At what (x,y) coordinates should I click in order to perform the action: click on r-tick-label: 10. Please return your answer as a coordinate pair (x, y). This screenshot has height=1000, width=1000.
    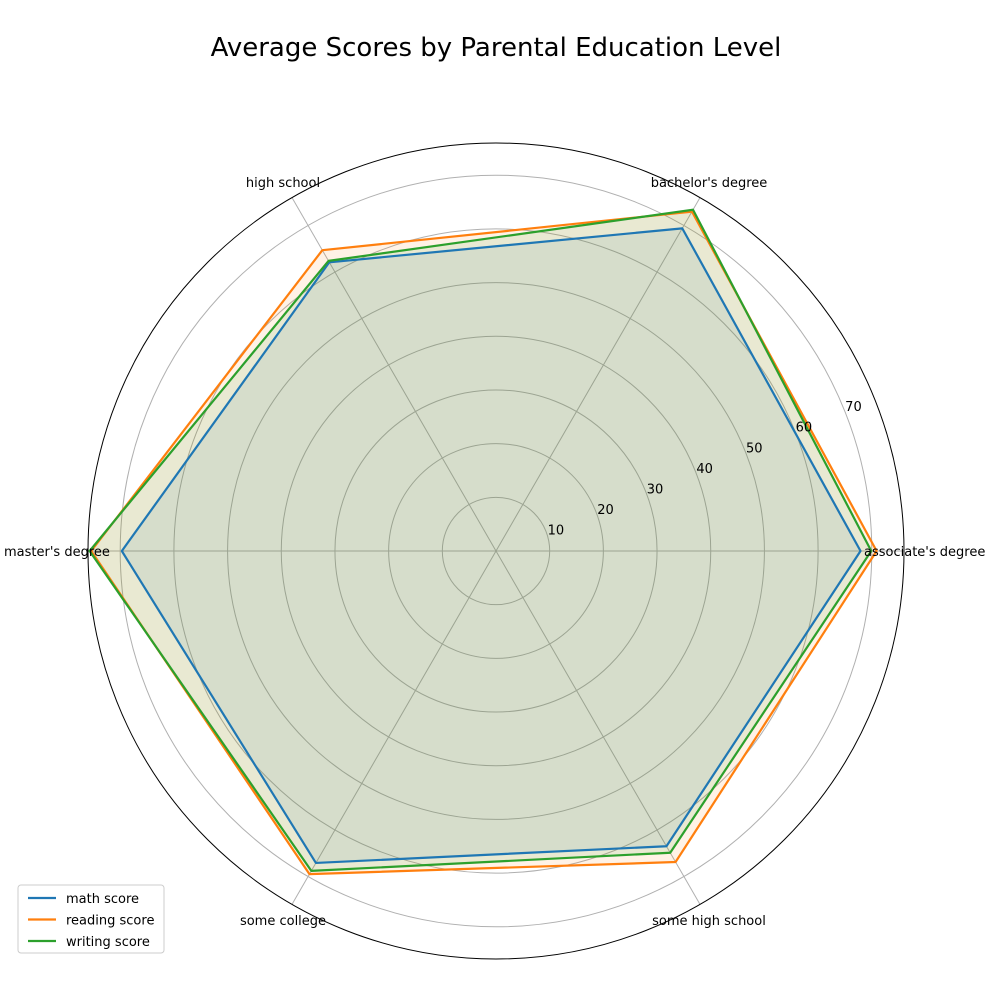
    Looking at the image, I should click on (556, 530).